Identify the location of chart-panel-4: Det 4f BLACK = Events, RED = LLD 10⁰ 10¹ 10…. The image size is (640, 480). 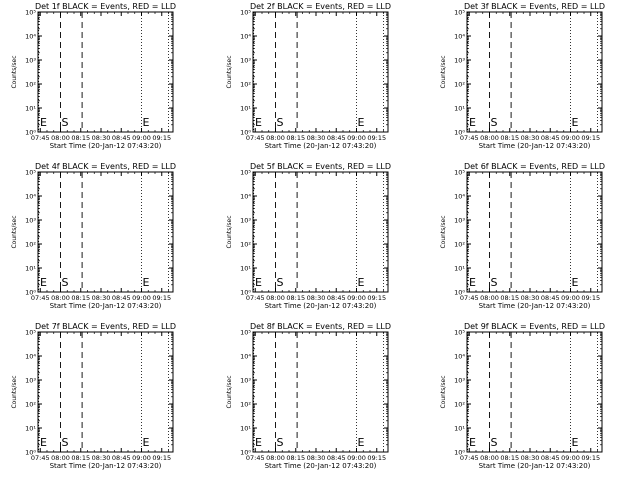
(93, 236).